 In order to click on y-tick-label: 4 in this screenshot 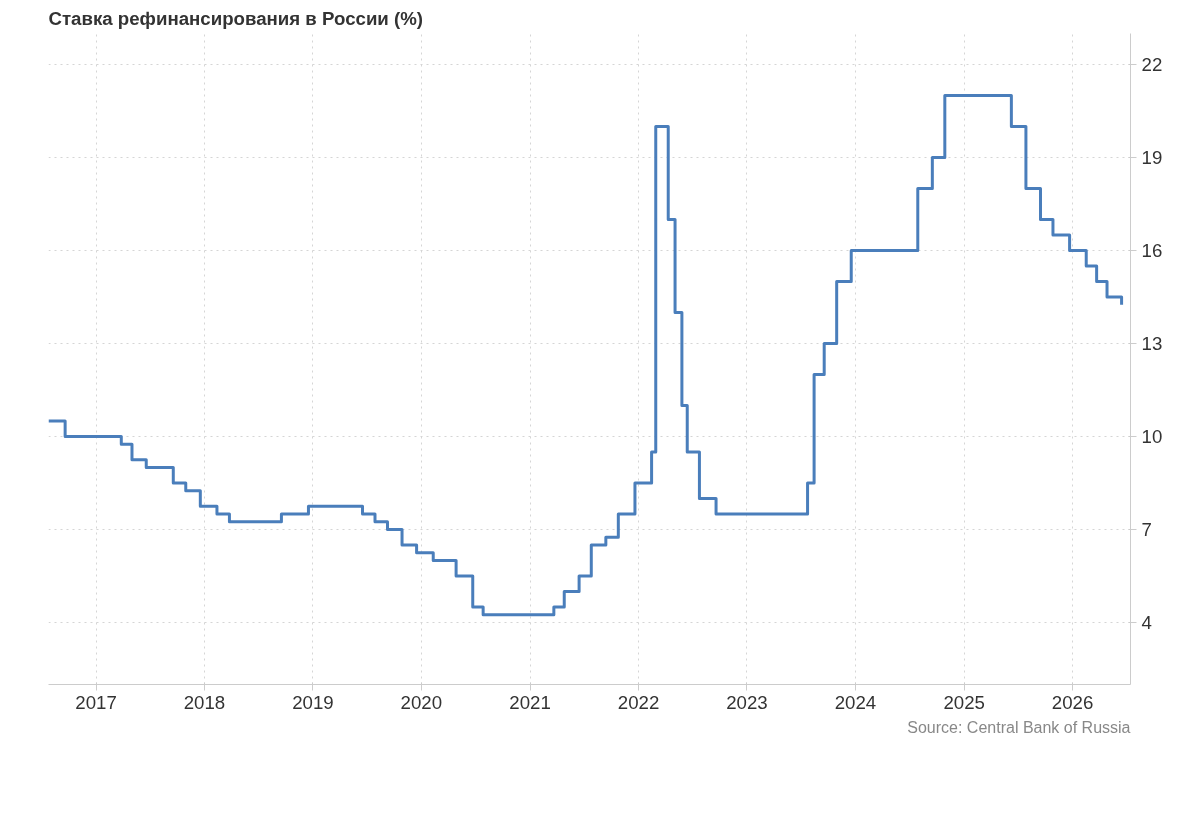, I will do `click(1146, 622)`.